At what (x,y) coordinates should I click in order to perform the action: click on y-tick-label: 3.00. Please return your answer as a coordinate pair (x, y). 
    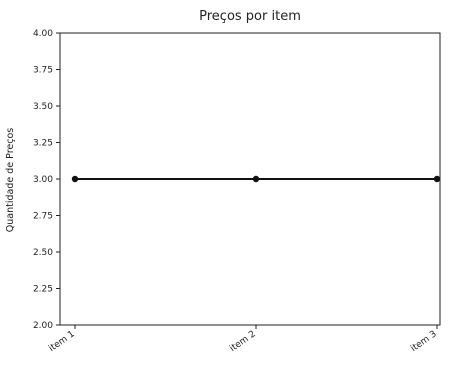
    Looking at the image, I should click on (43, 180).